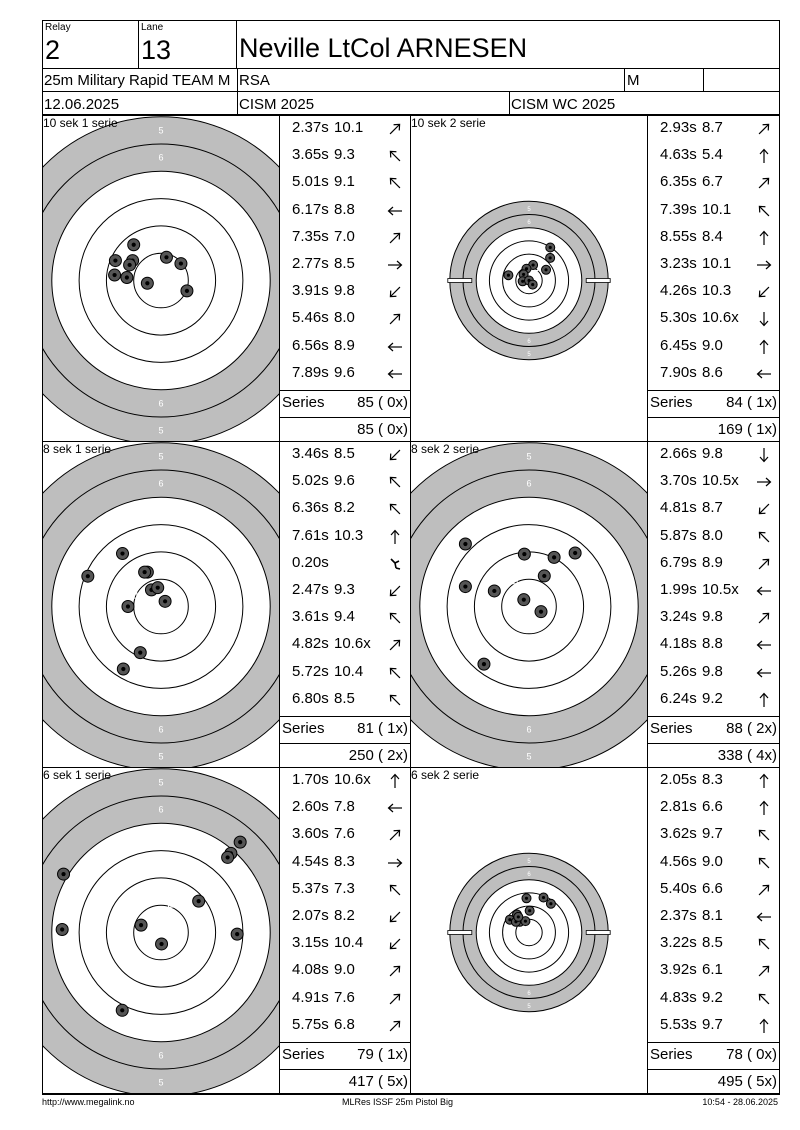 The width and height of the screenshot is (800, 1130). What do you see at coordinates (712, 807) in the screenshot?
I see `shot-score: 6.6` at bounding box center [712, 807].